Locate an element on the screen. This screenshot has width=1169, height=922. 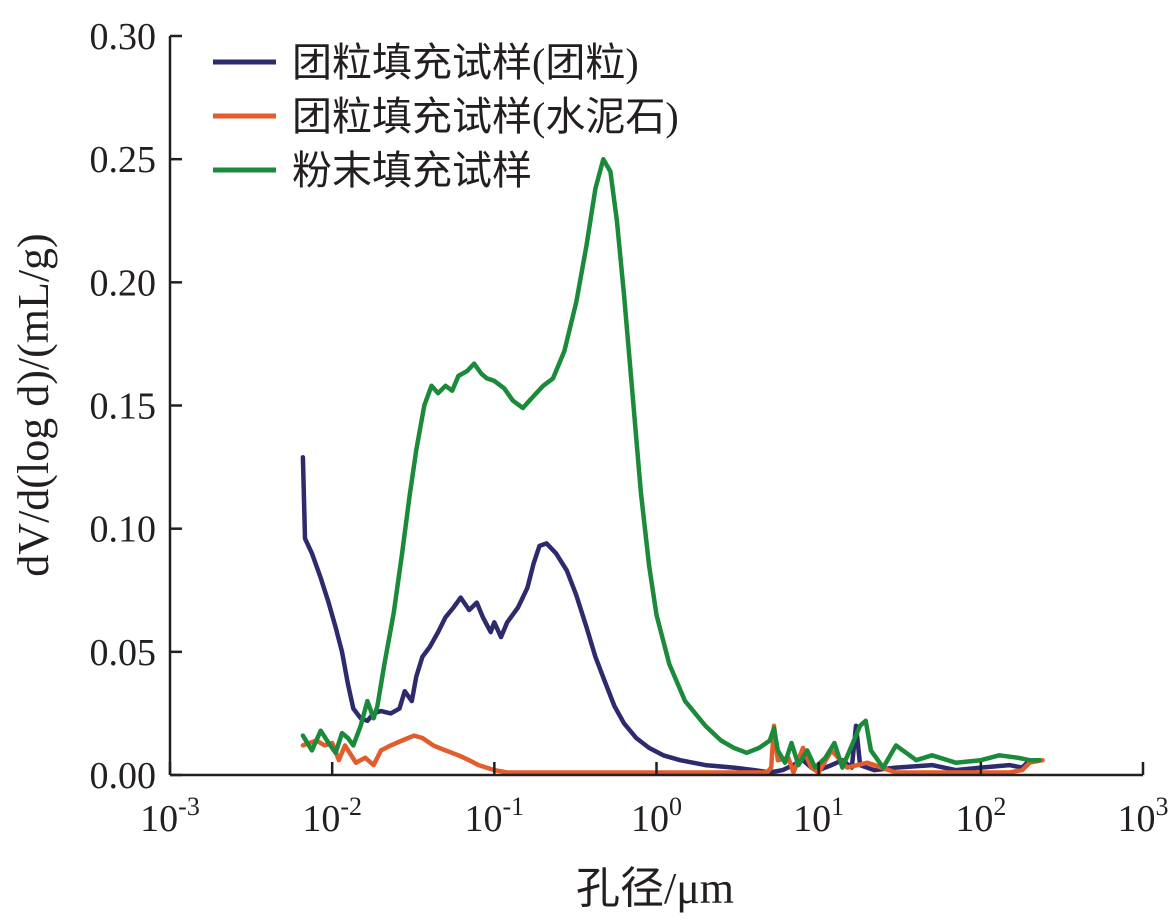
y-tick-label: 0.10 is located at coordinates (123, 530).